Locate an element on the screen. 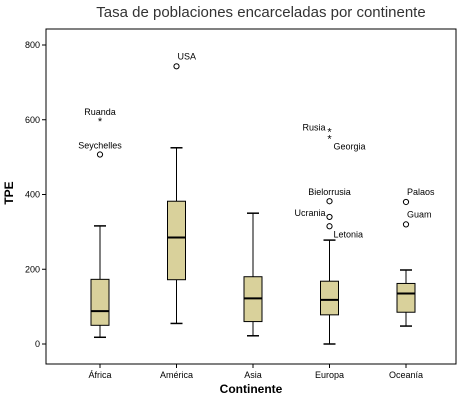  y-tick-label: 200 is located at coordinates (32, 269).